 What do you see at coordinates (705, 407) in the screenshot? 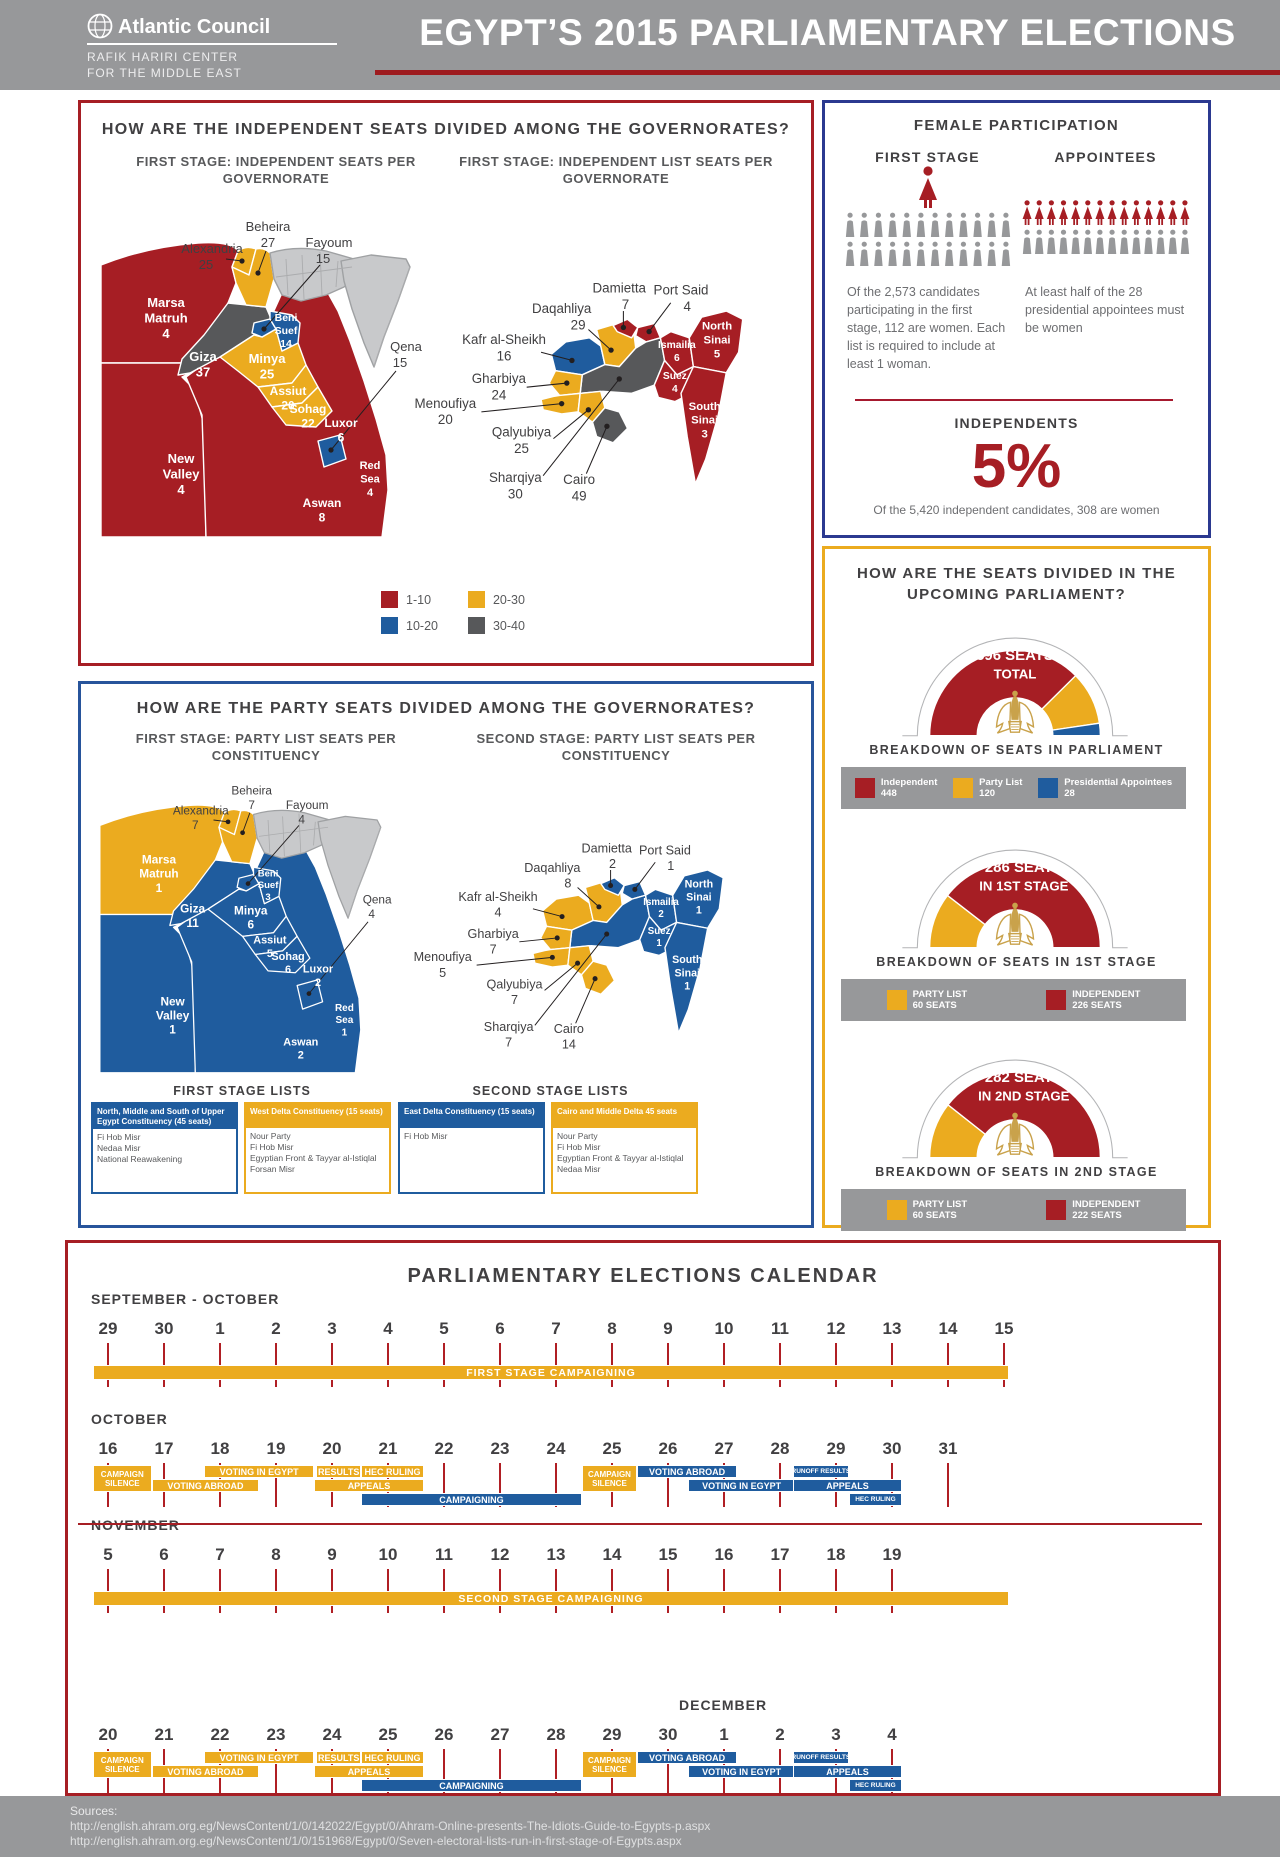
I see `svg-text: South` at bounding box center [705, 407].